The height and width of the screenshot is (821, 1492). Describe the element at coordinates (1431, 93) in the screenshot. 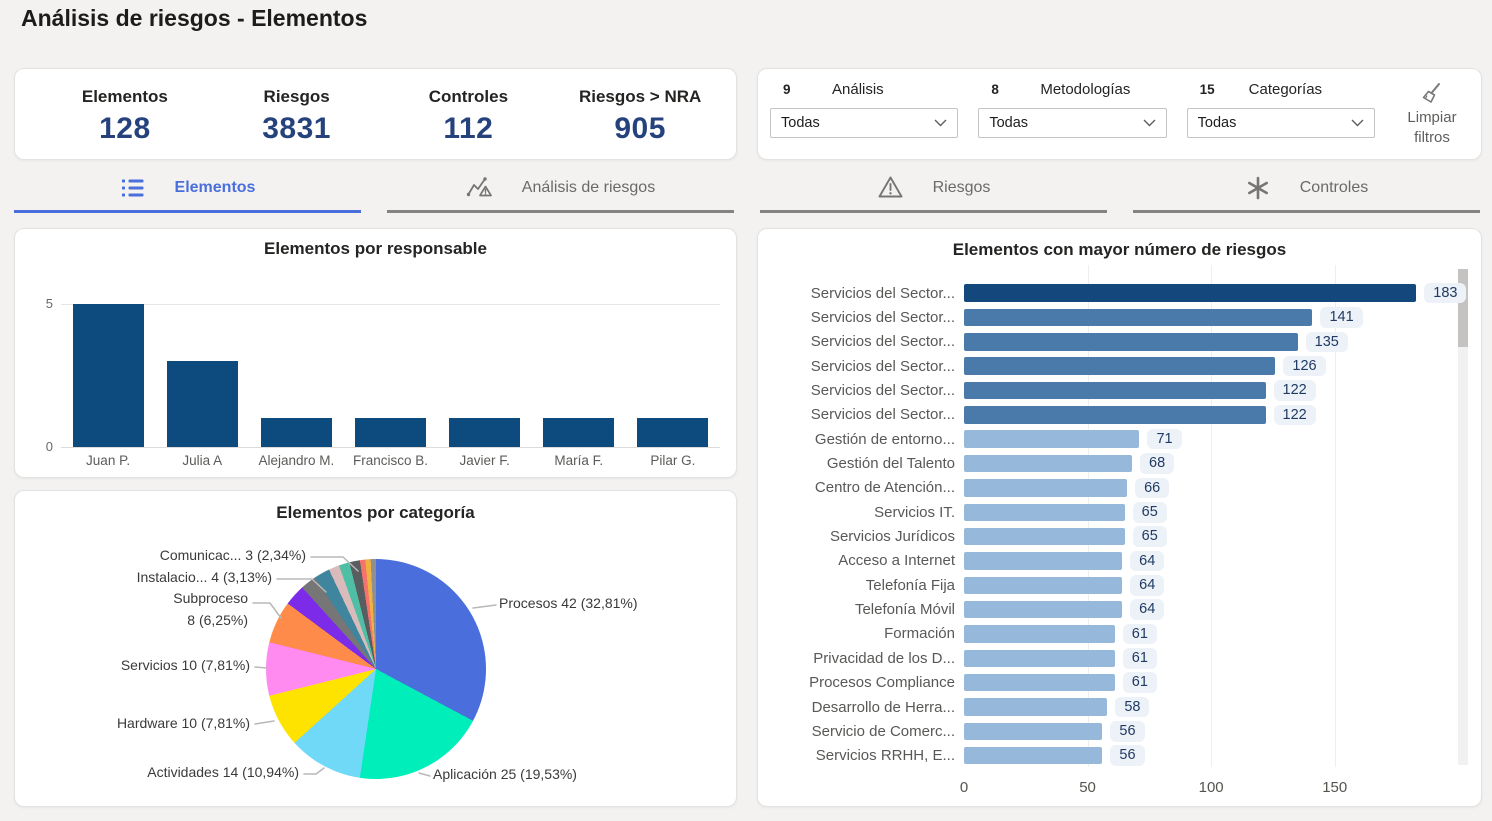

I see `broom-icon` at that location.